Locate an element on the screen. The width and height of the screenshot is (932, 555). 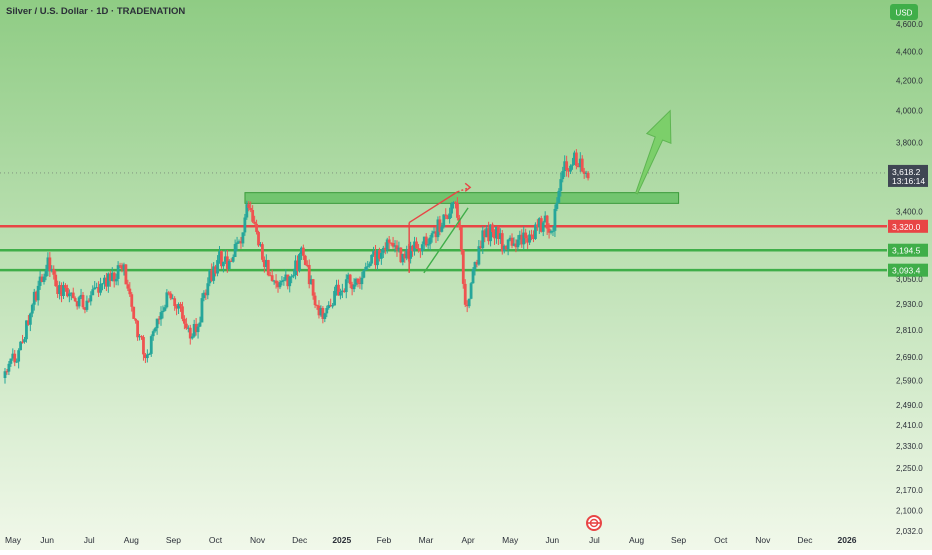
currency-badge: USD is located at coordinates (904, 12).